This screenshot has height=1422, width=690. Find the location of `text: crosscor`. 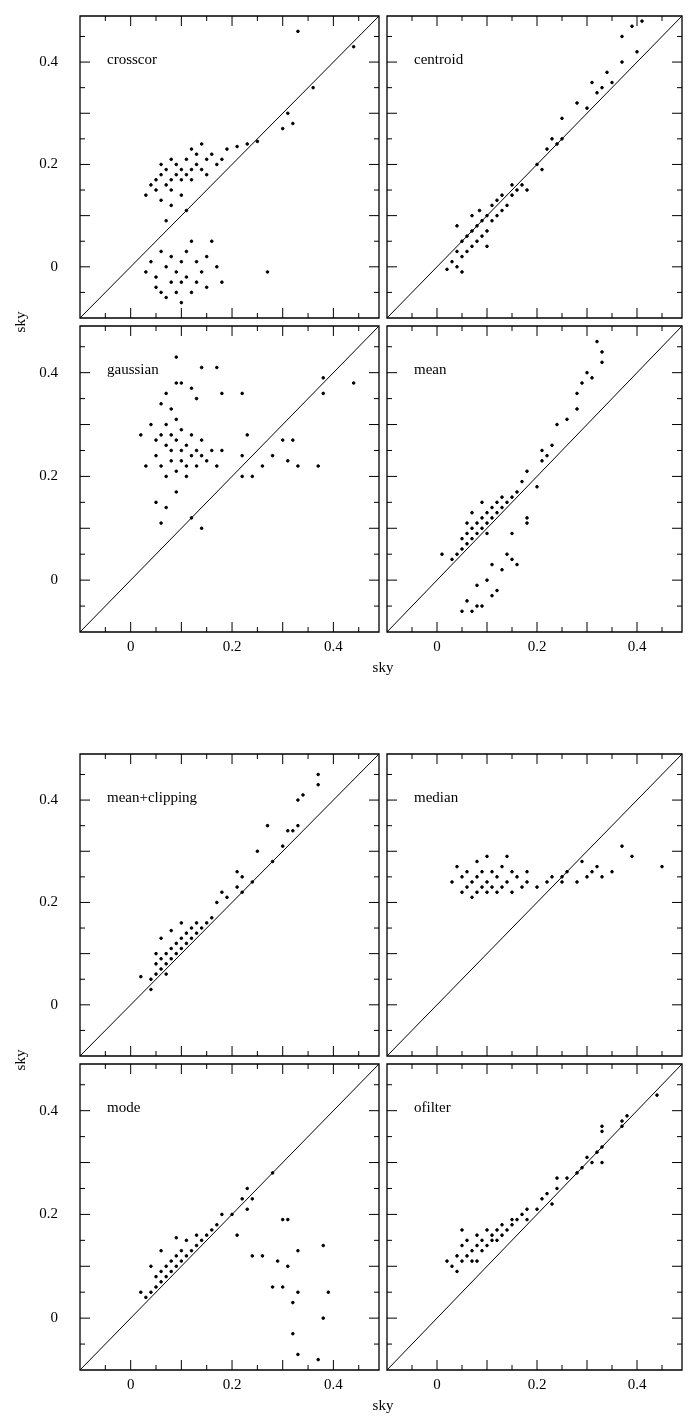

text: crosscor is located at coordinates (132, 58).